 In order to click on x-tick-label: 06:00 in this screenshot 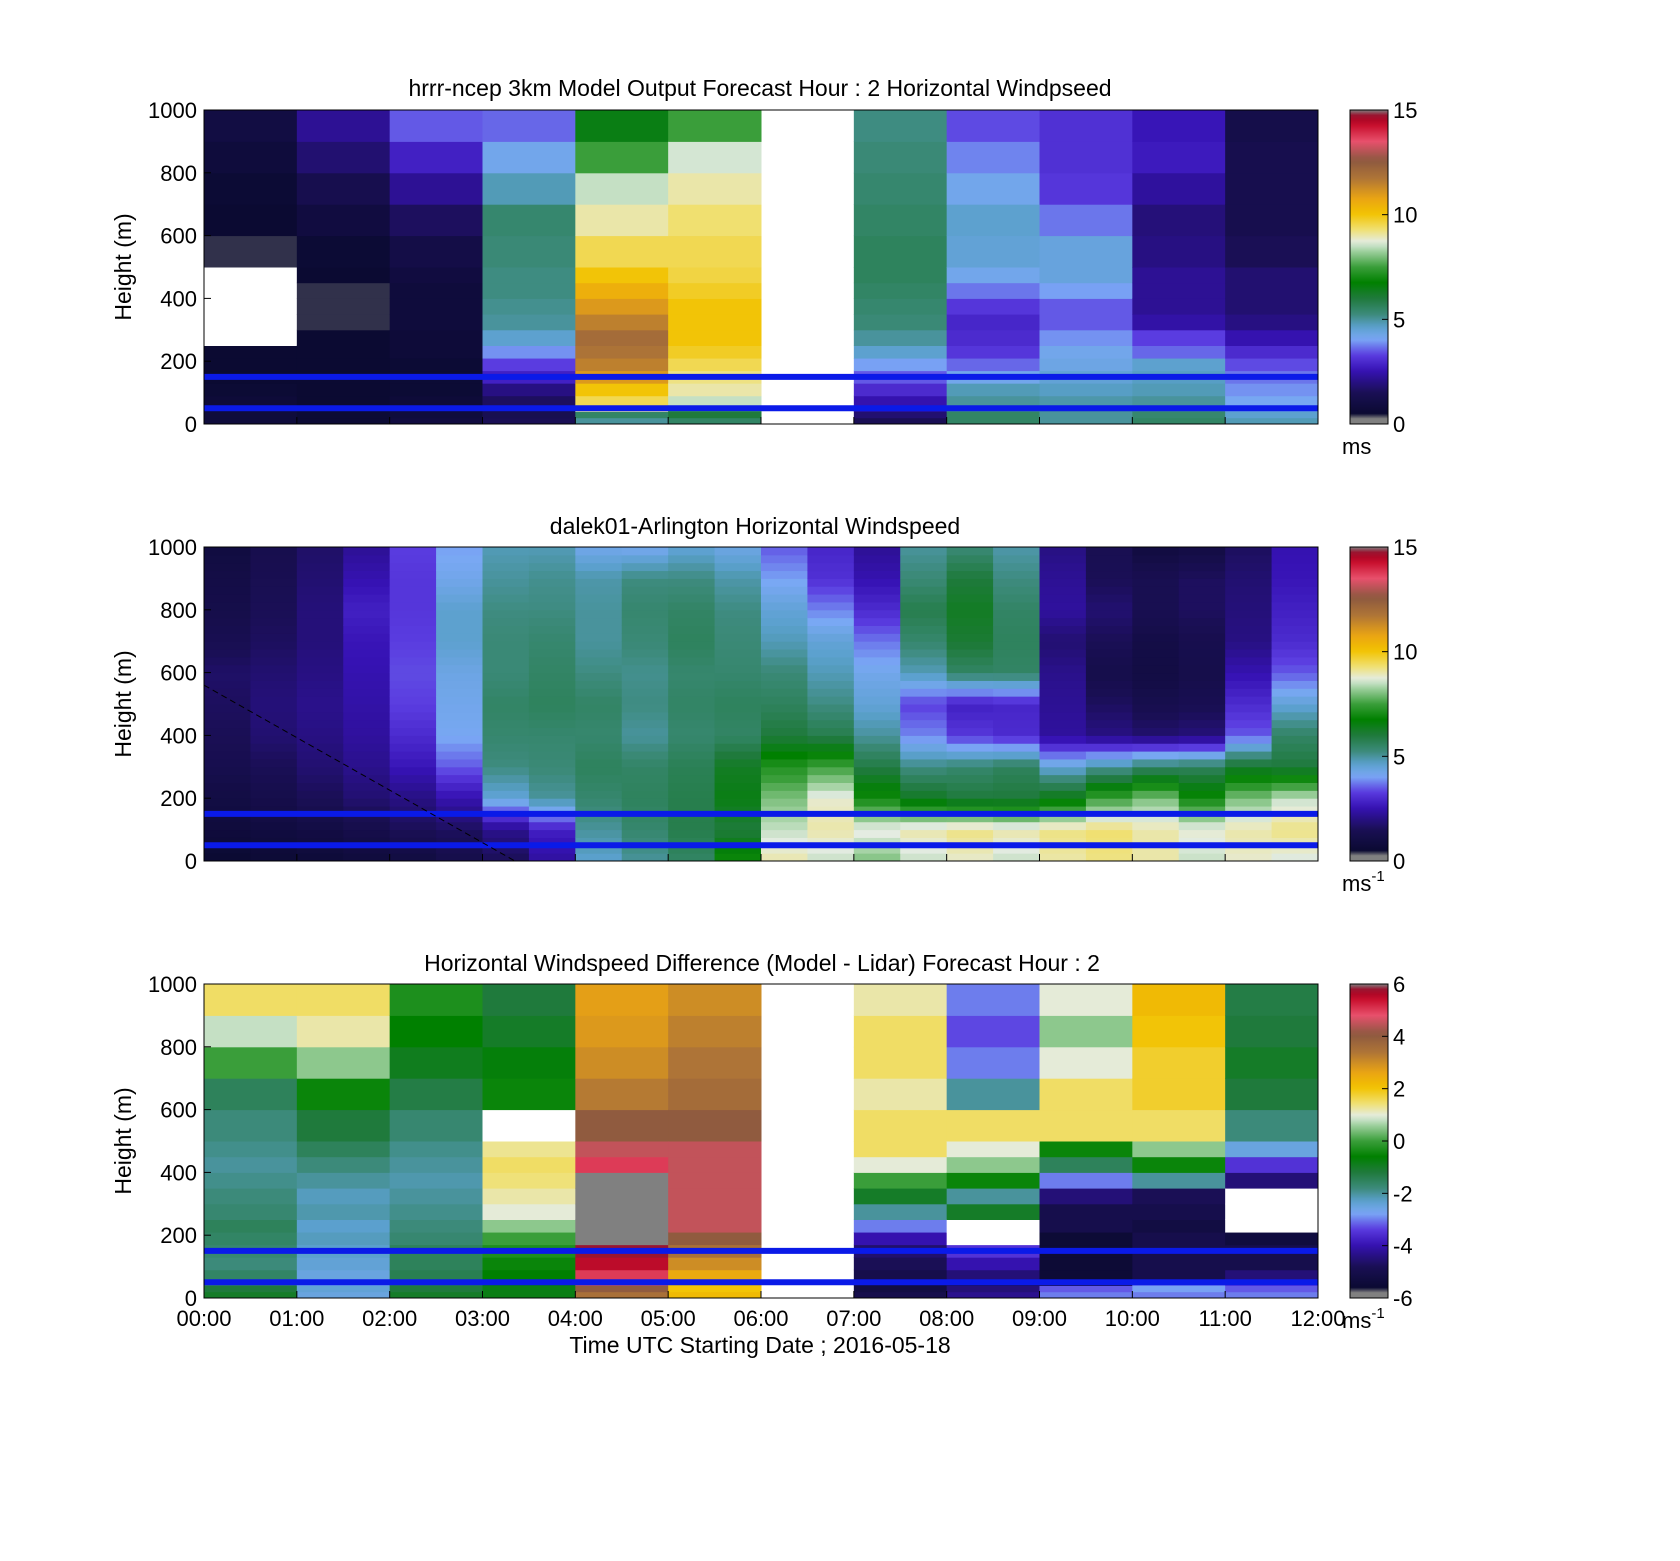, I will do `click(760, 1318)`.